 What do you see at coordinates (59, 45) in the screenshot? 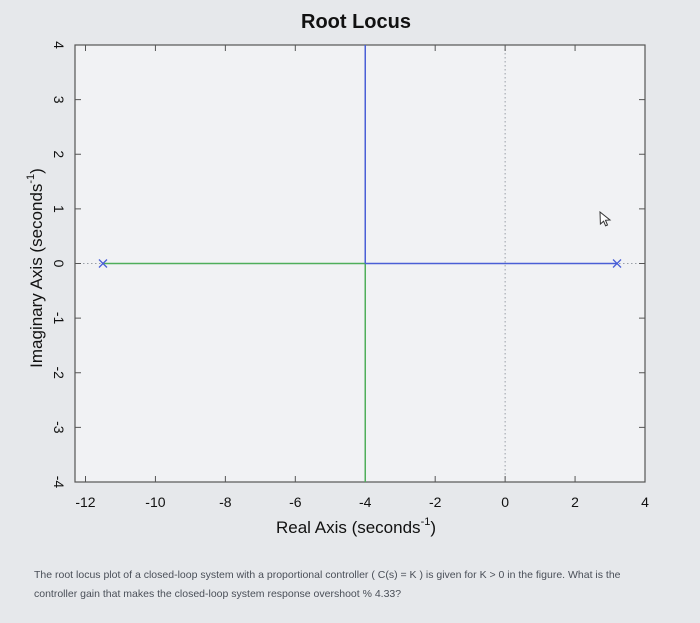
I see `y-tick-label: 4` at bounding box center [59, 45].